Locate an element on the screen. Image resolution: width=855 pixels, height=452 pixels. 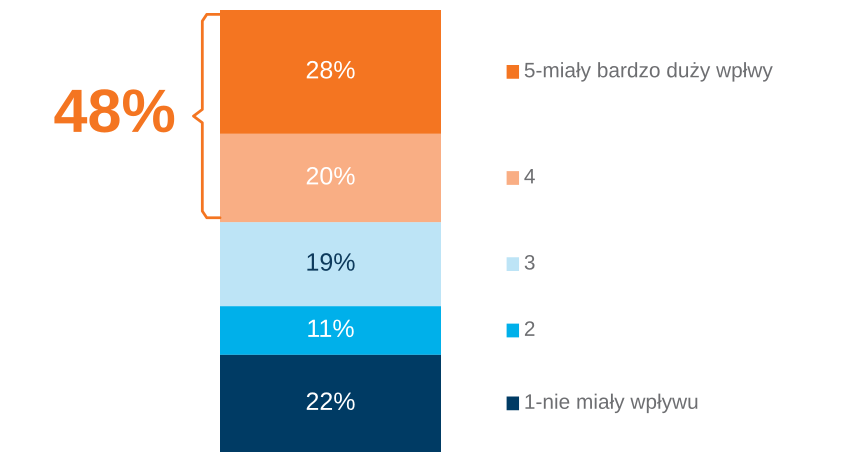
data-label: 22% is located at coordinates (330, 401).